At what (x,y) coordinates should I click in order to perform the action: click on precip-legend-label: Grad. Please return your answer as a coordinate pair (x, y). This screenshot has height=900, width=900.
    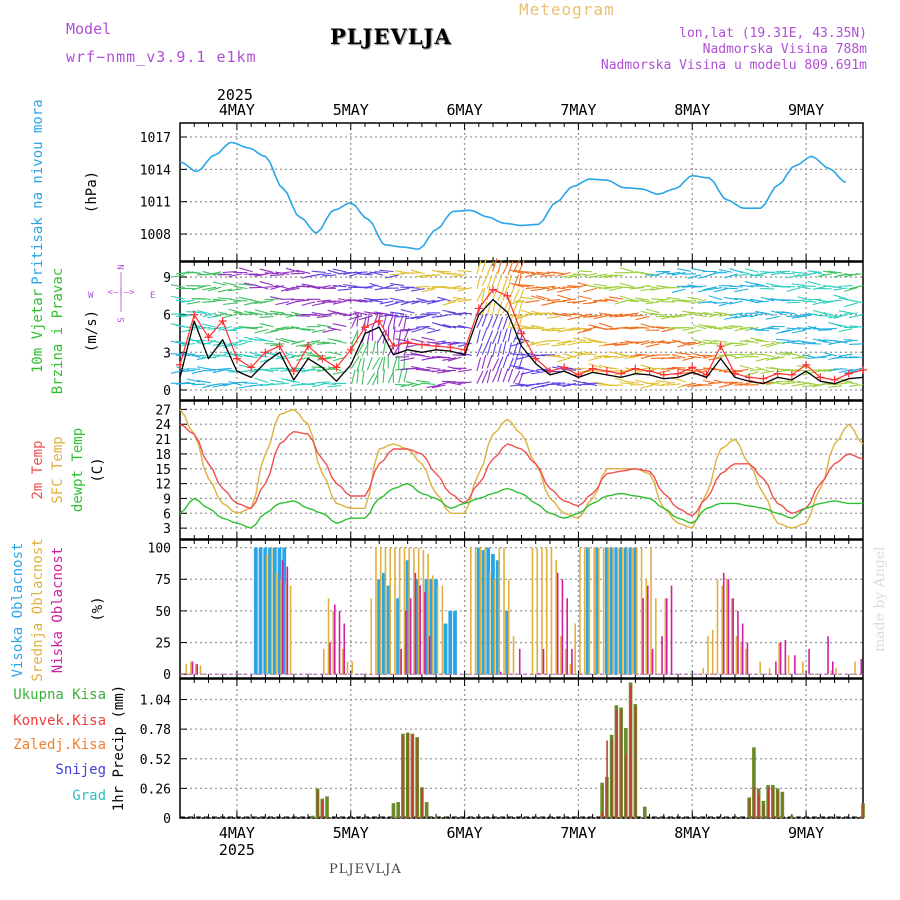
    Looking at the image, I should click on (89, 796).